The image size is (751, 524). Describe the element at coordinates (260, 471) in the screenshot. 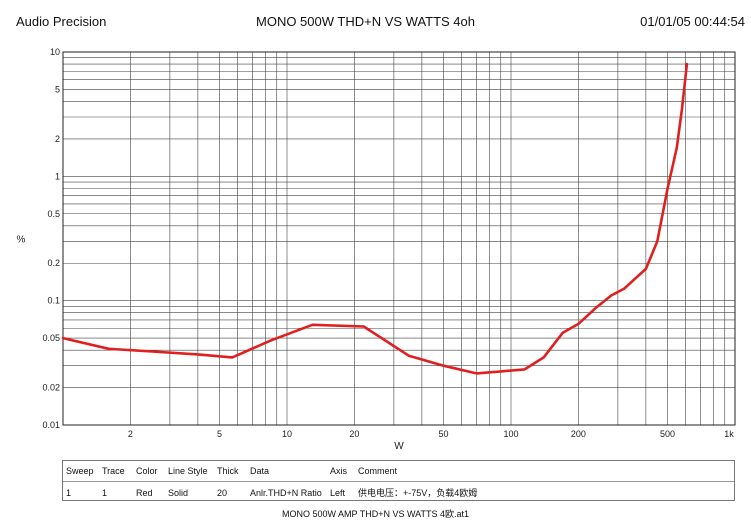

I see `legend-header-data: Data` at that location.